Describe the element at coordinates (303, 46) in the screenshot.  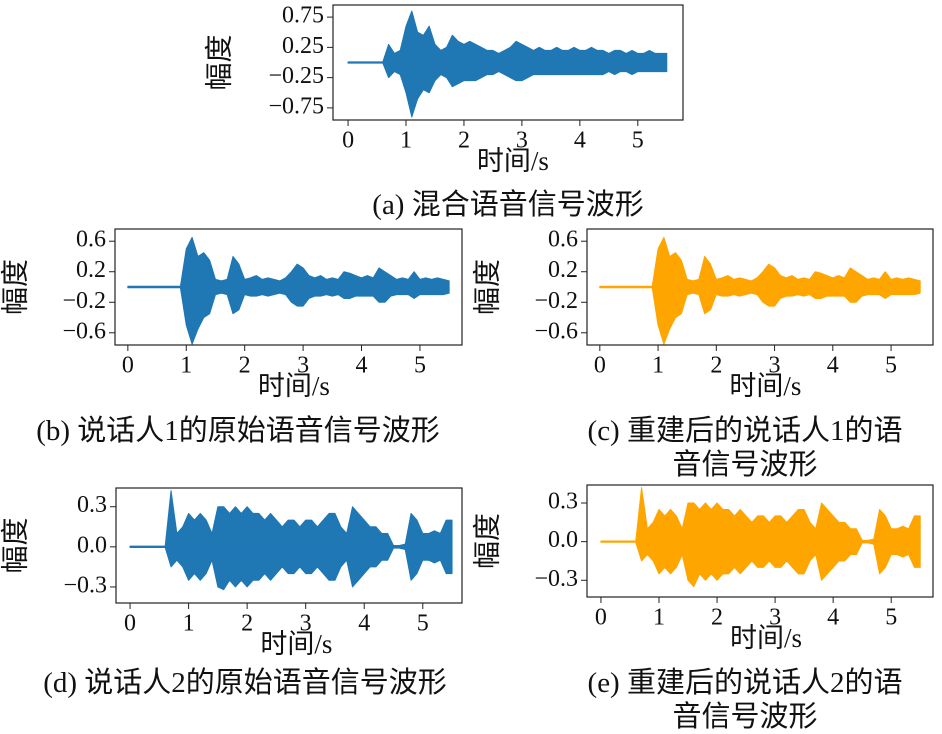
I see `y-tick-label: 0.25` at that location.